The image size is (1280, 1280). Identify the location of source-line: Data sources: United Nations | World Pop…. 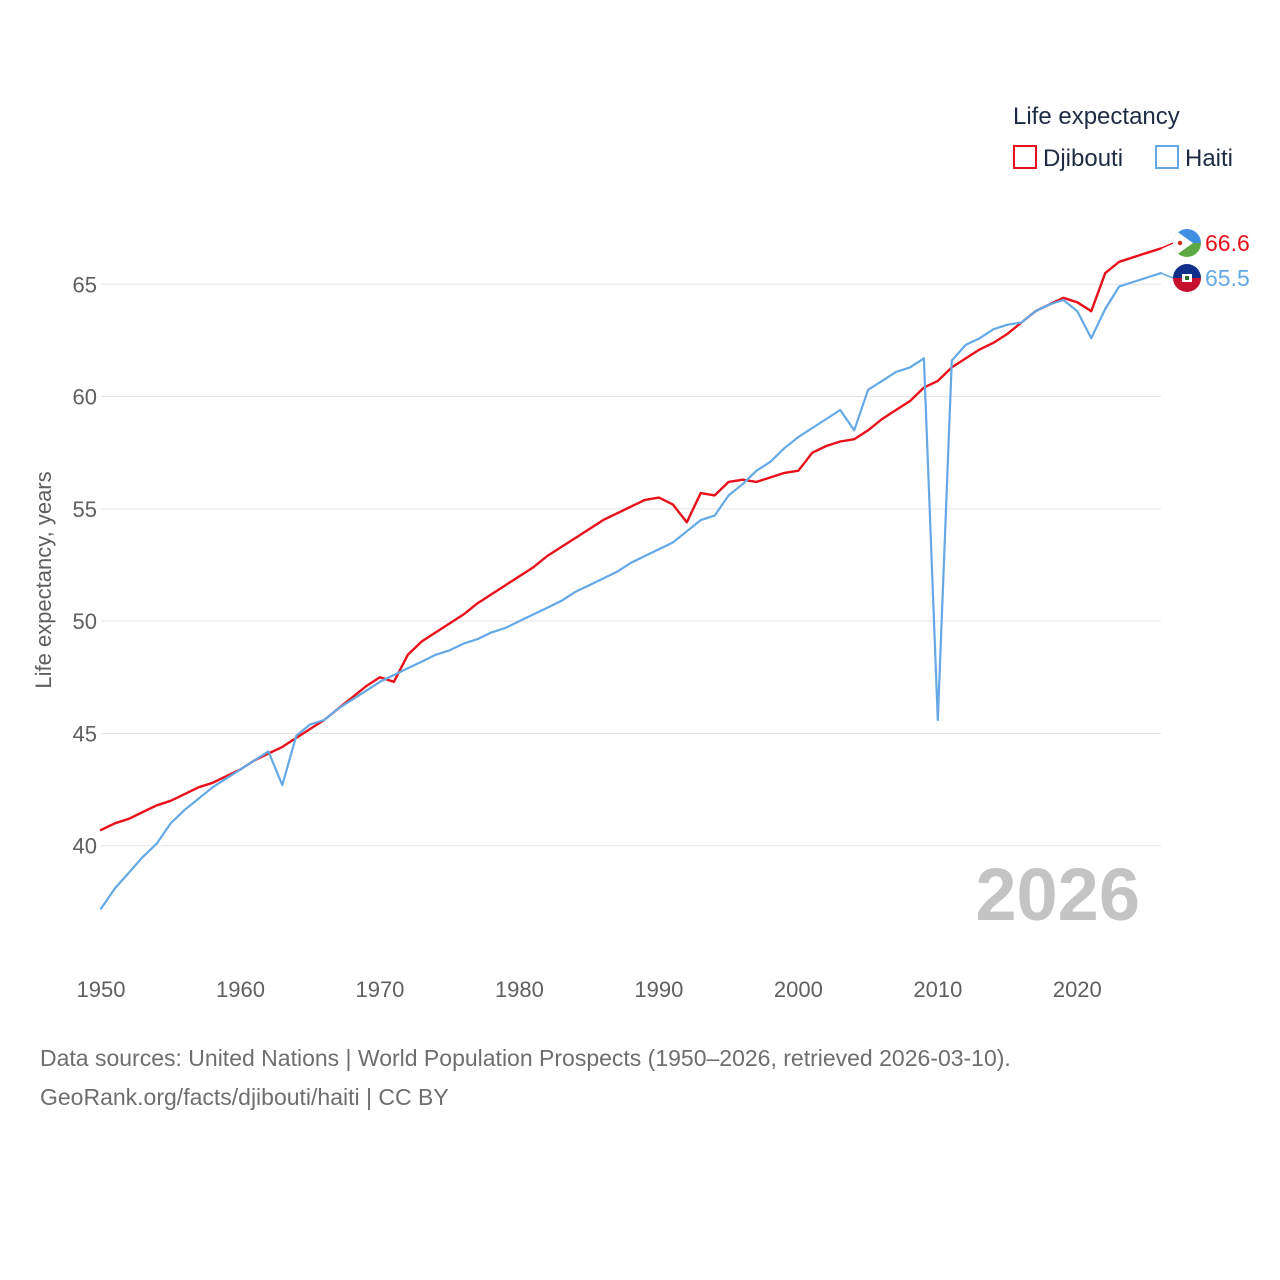
(525, 1058).